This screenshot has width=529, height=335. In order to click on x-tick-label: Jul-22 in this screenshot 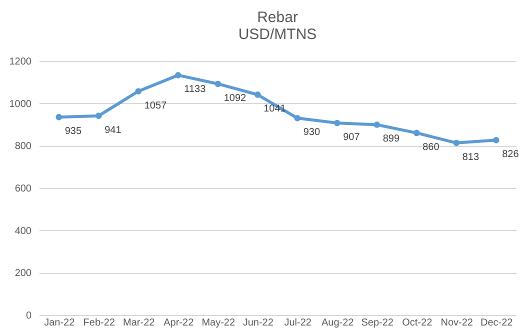, I will do `click(298, 323)`.